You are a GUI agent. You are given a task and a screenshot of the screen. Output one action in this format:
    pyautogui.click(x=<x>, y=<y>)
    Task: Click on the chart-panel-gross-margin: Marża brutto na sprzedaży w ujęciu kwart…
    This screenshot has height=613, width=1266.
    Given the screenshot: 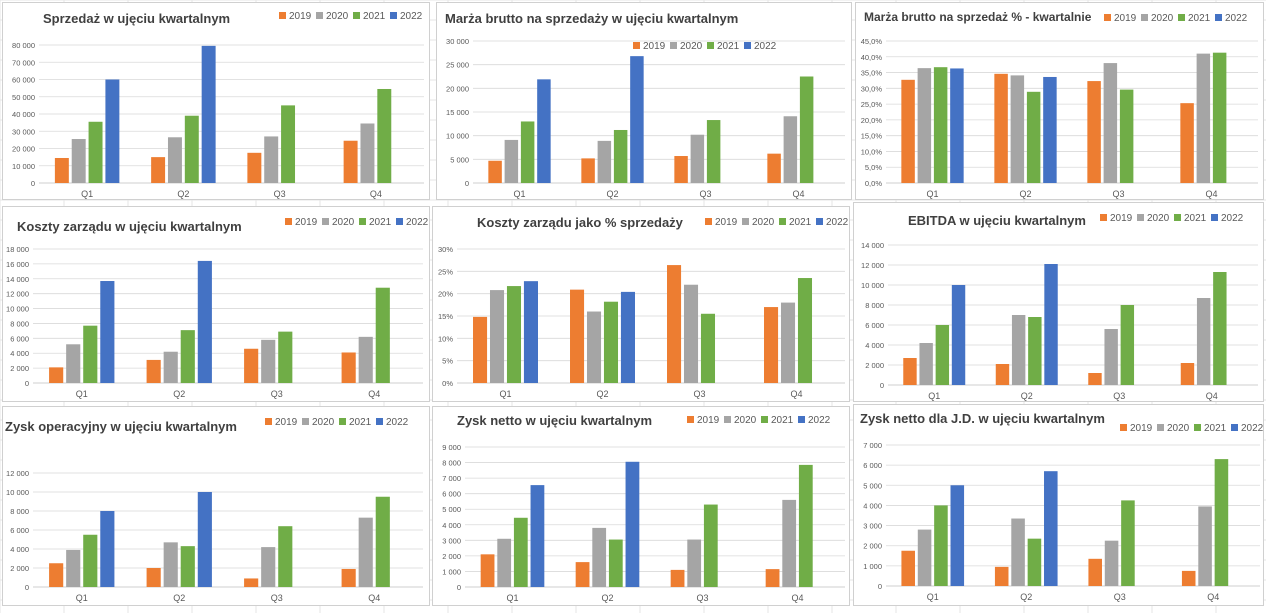 What is the action you would take?
    pyautogui.click(x=644, y=101)
    